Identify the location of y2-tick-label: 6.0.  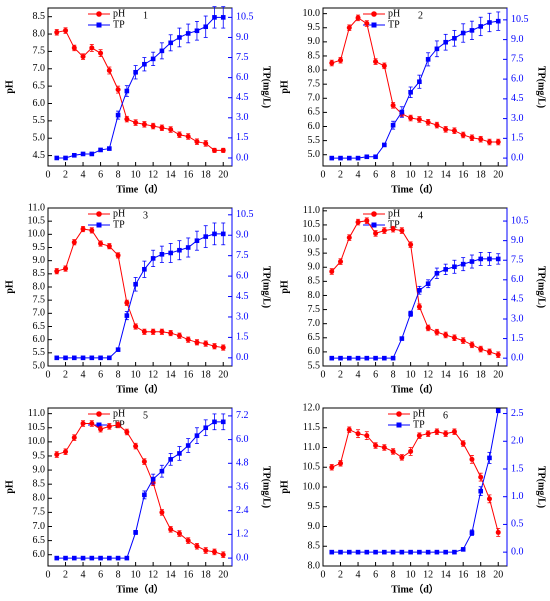
(242, 439).